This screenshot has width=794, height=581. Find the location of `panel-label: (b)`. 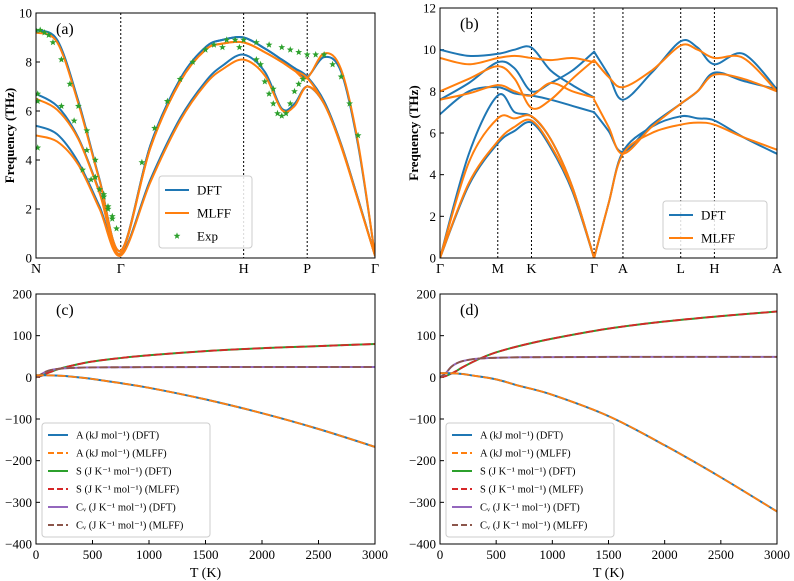

panel-label: (b) is located at coordinates (469, 24).